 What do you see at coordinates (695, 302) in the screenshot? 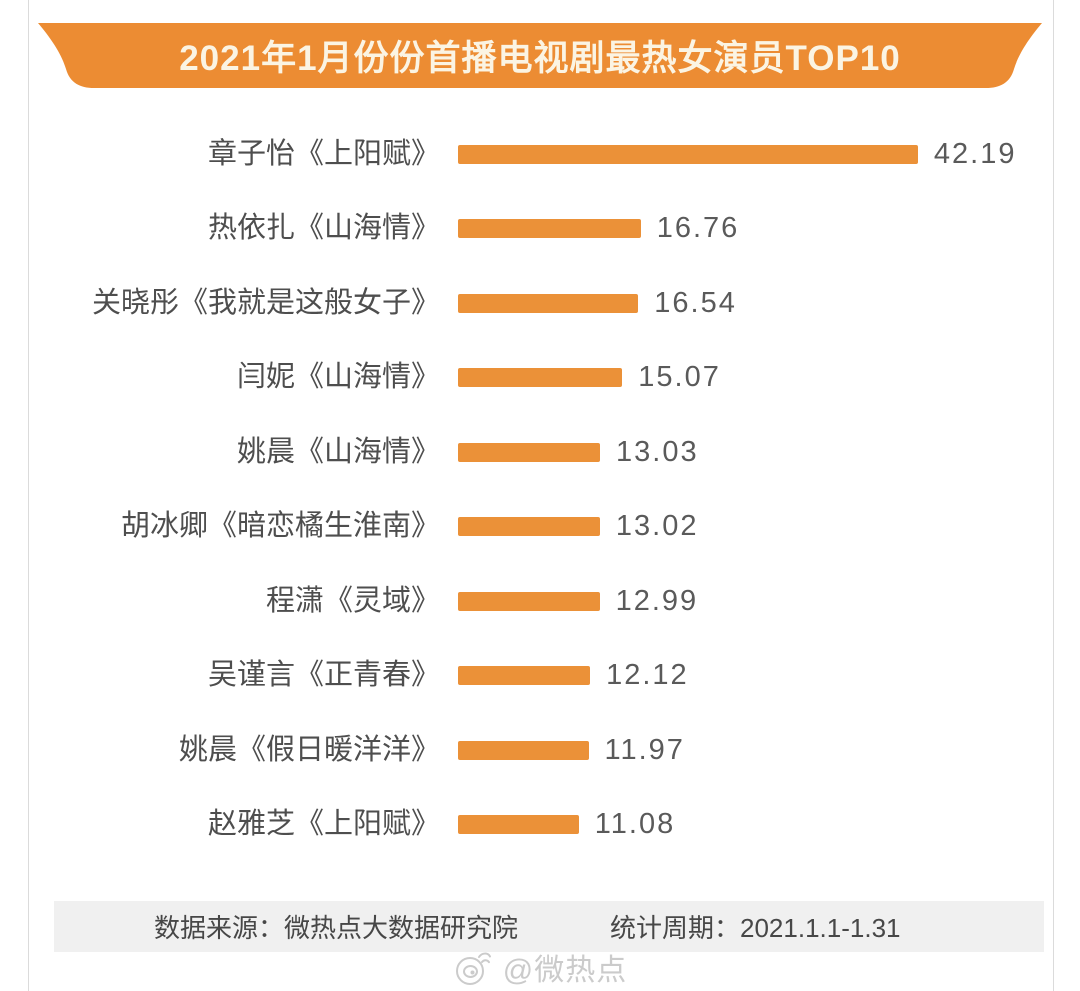
I see `bar-value-label: 16.54` at bounding box center [695, 302].